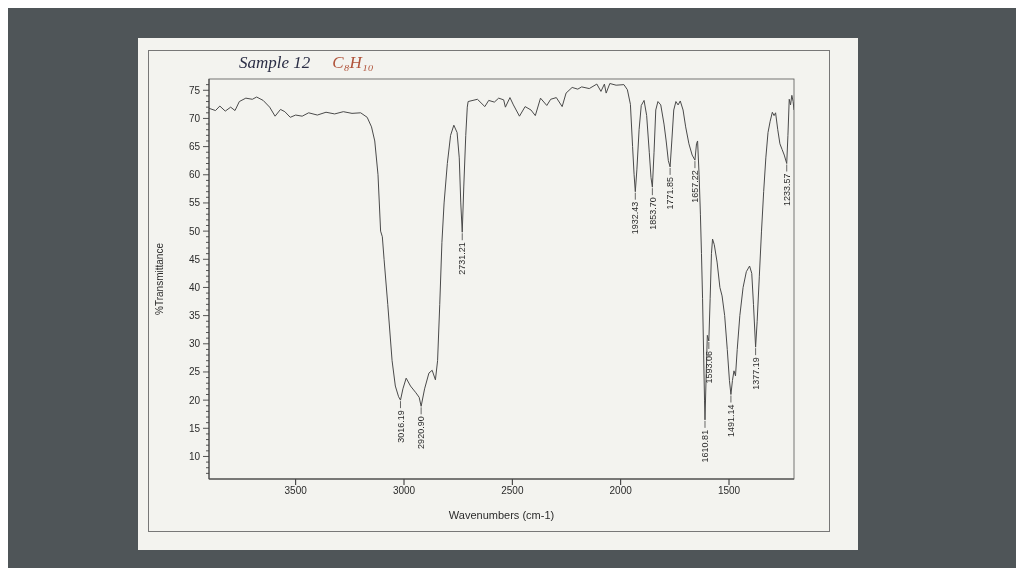 This screenshot has width=1024, height=576. I want to click on y-tick-label: 65, so click(194, 147).